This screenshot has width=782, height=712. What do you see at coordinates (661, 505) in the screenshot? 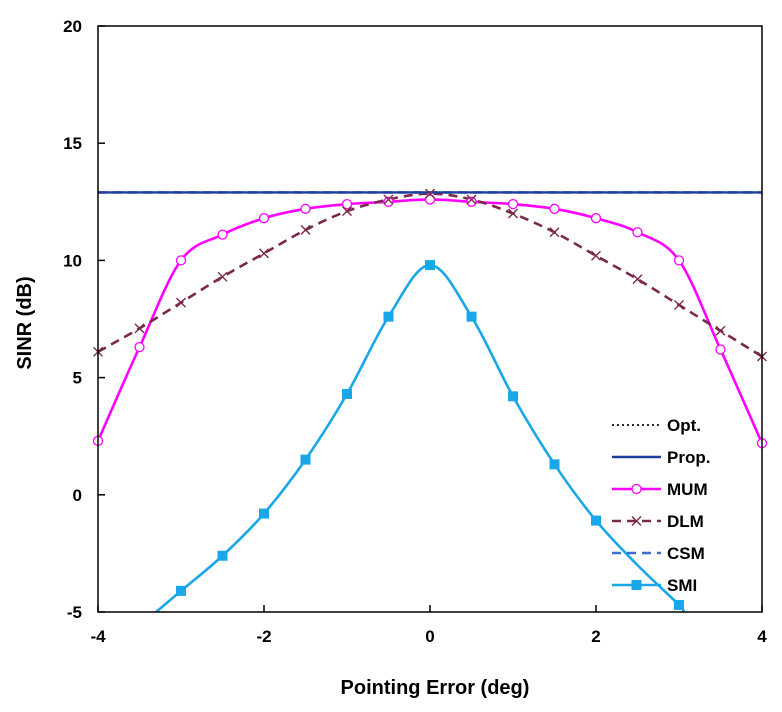
I see `legend: Opt. Prop. MUM DLM CSM SMI` at bounding box center [661, 505].